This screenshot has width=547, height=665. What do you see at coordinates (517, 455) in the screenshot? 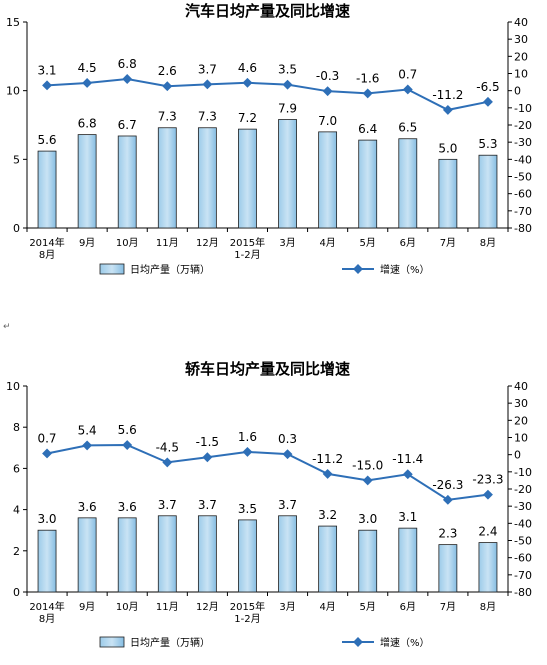
I see `right-tick-label: 0` at bounding box center [517, 455].